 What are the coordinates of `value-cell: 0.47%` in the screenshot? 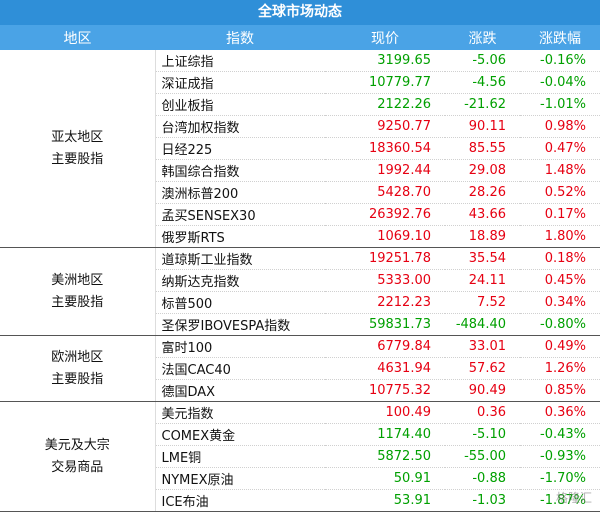 It's located at (560, 148).